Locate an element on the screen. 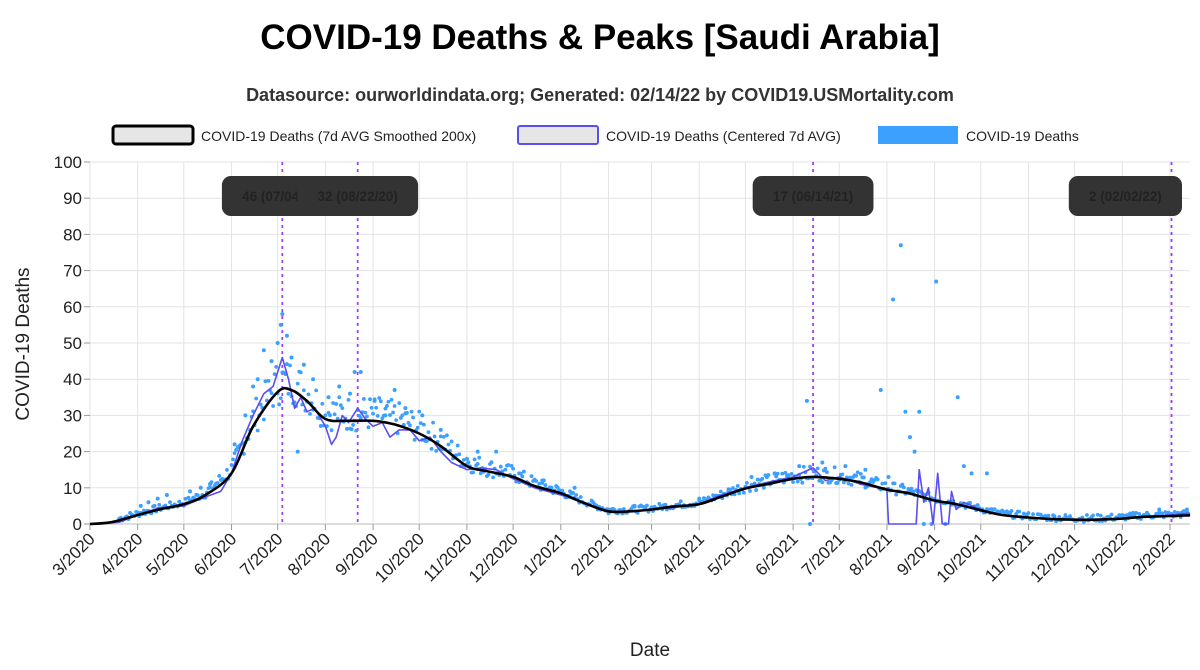 The height and width of the screenshot is (670, 1200). peak-label-text-1: 32 (08/22/20) is located at coordinates (358, 196).